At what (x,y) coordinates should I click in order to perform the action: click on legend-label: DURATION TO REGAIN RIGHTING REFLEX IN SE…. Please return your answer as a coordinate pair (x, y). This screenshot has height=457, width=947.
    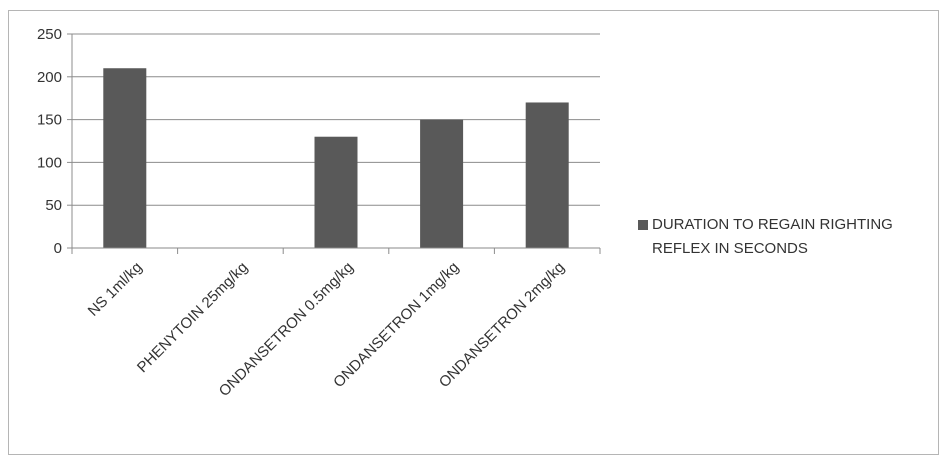
    Looking at the image, I should click on (772, 236).